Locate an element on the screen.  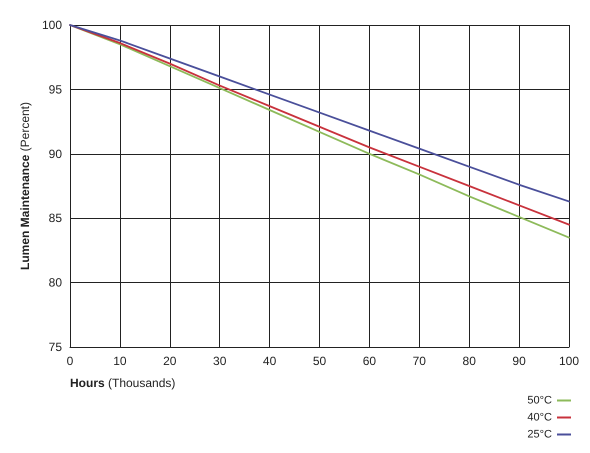
x-tick-label: 70 is located at coordinates (419, 361).